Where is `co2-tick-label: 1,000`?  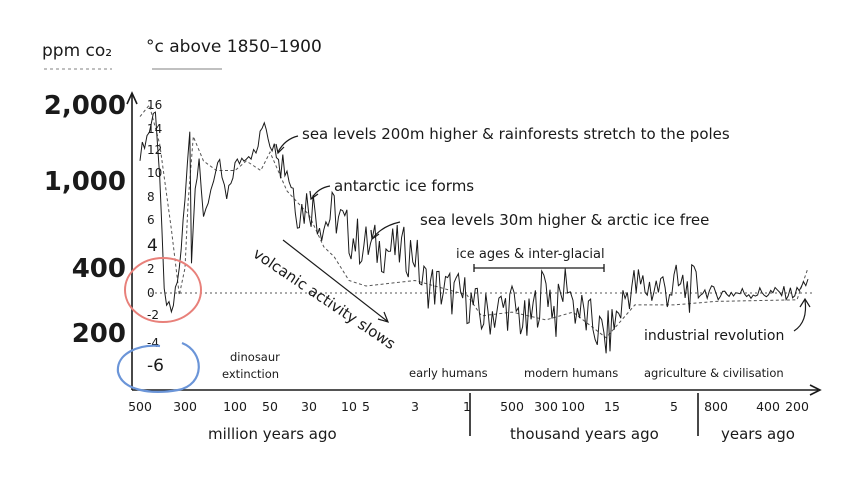
co2-tick-label: 1,000 is located at coordinates (85, 182).